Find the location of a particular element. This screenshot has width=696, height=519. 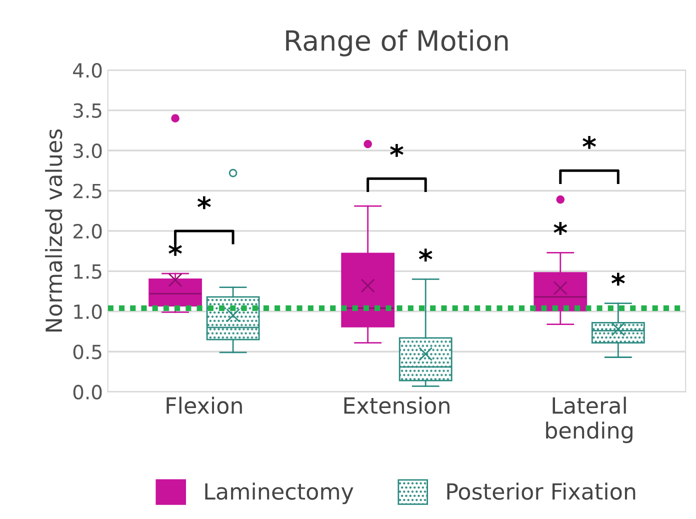

y-tick-label: 2.5 is located at coordinates (88, 191).